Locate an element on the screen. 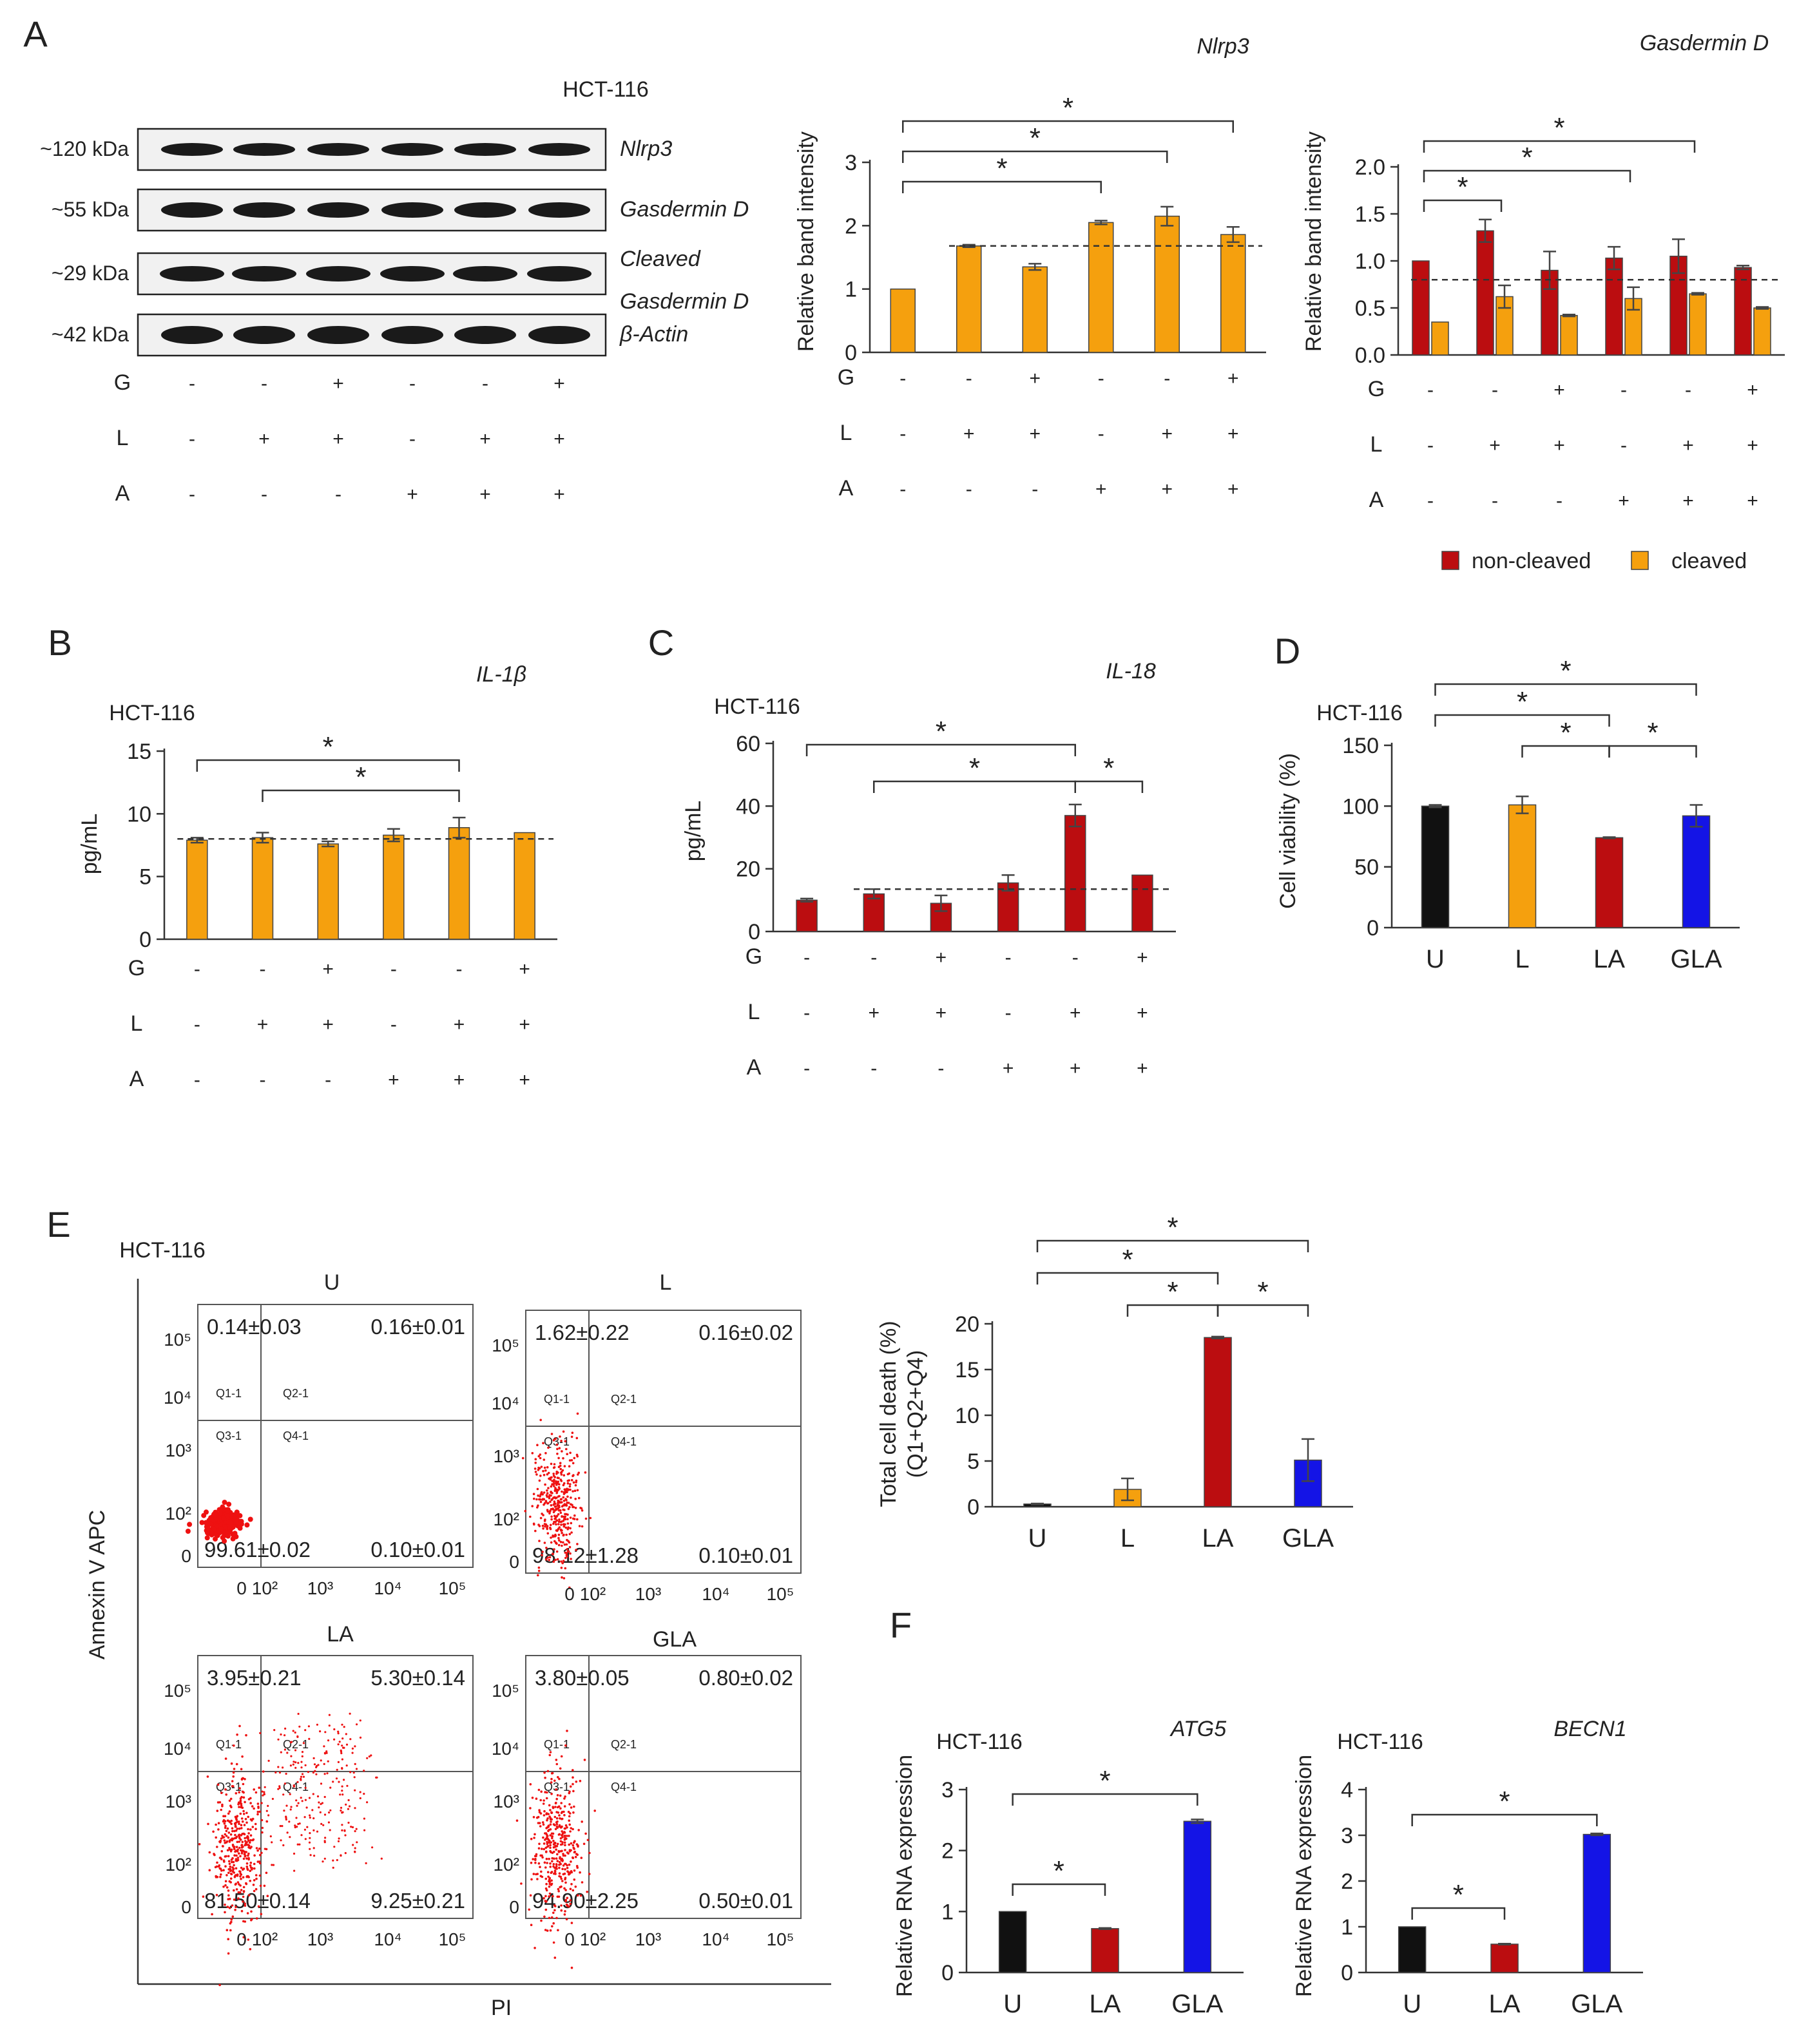 This screenshot has width=1808, height=2044. event-cloud is located at coordinates (290, 1849).